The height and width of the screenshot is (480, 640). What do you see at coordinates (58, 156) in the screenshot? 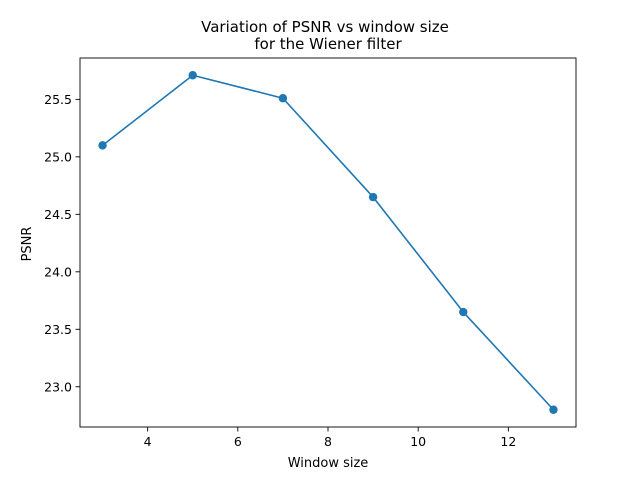
I see `y-tick-label: 25.0` at bounding box center [58, 156].